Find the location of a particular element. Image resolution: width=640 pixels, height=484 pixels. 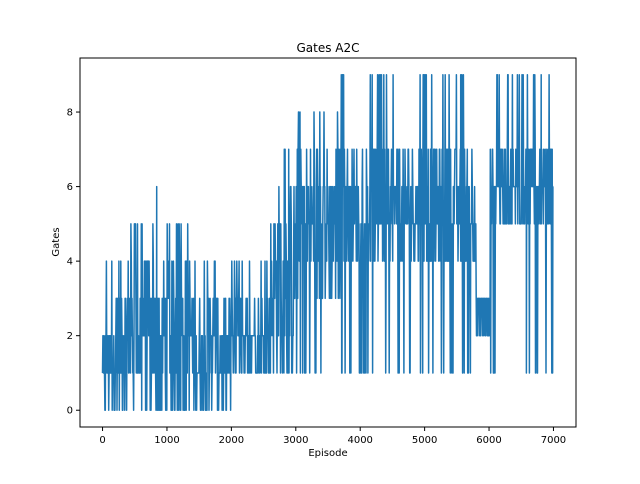

chart-title: Gates A2C is located at coordinates (327, 48).